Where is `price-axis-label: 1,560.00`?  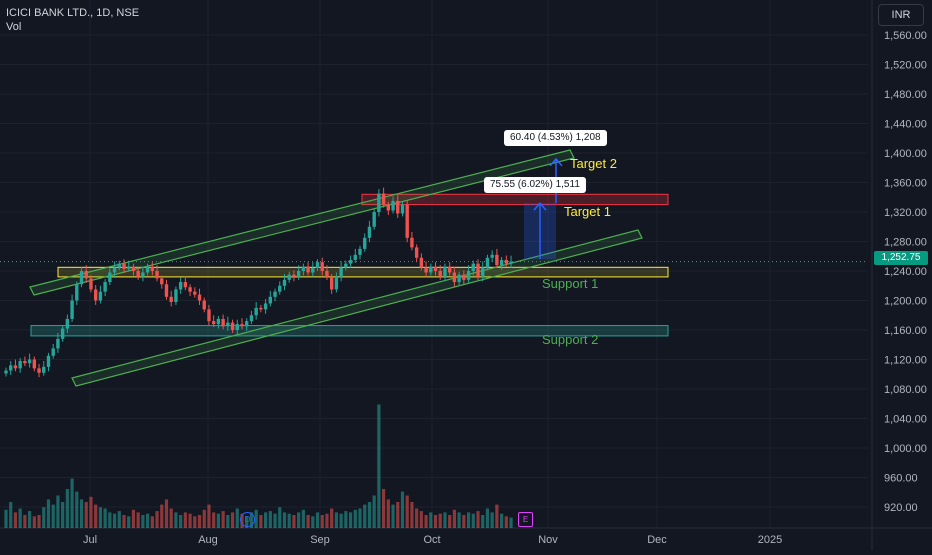
price-axis-label: 1,560.00 is located at coordinates (905, 36).